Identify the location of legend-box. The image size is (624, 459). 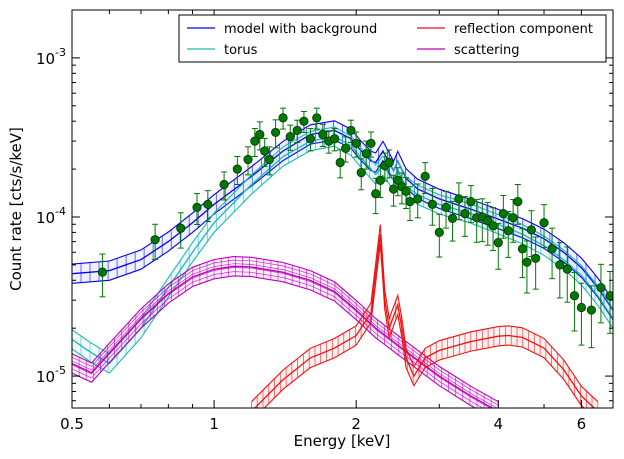
(392, 38).